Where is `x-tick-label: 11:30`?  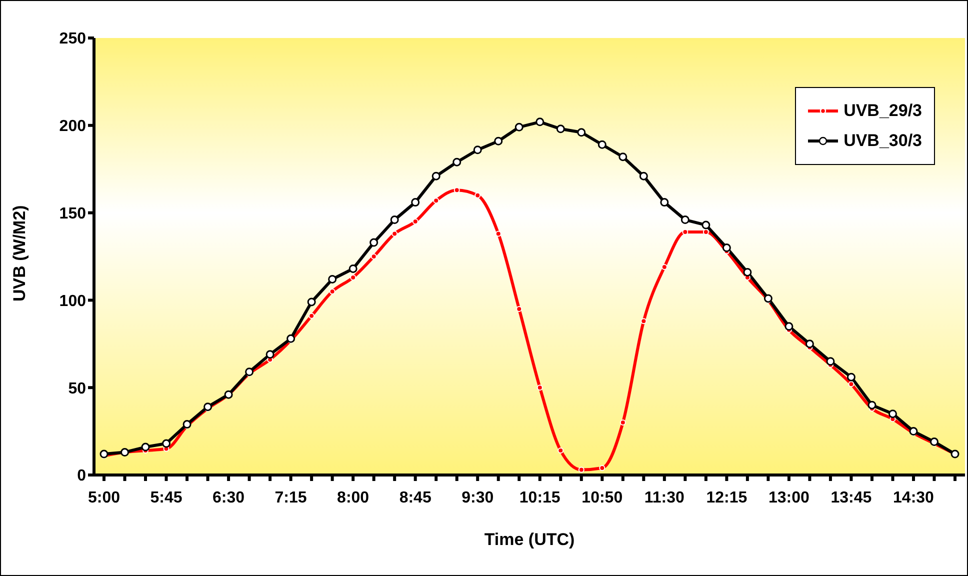
x-tick-label: 11:30 is located at coordinates (664, 497).